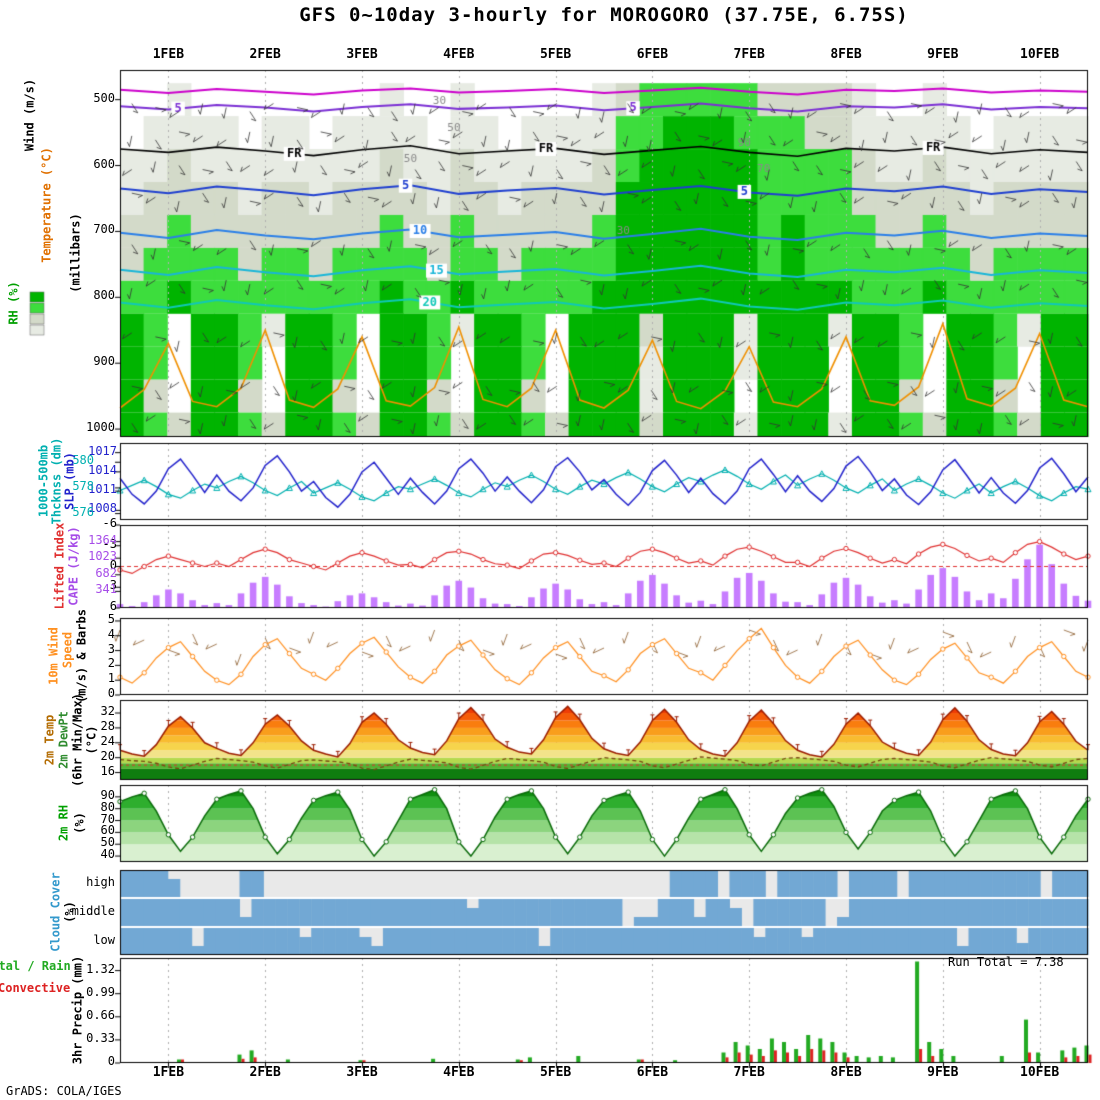 Image resolution: width=1100 pixels, height=1100 pixels. What do you see at coordinates (100, 968) in the screenshot?
I see `precip-tick-label: 1.32` at bounding box center [100, 968].